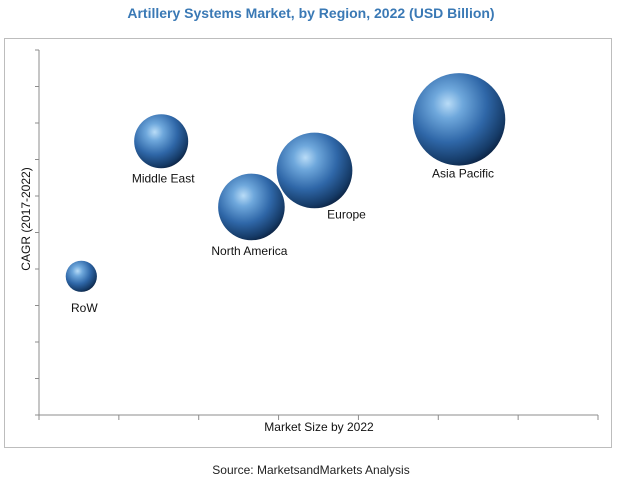  What do you see at coordinates (463, 174) in the screenshot?
I see `bubble-label-asia-pacific: Asia Pacific` at bounding box center [463, 174].